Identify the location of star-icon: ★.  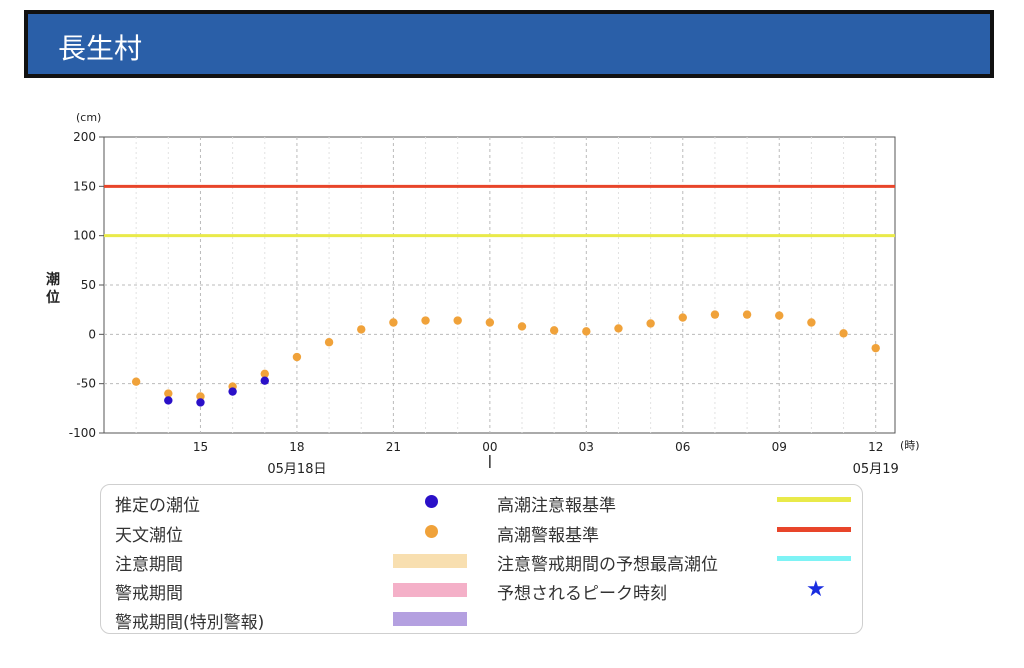
(816, 589).